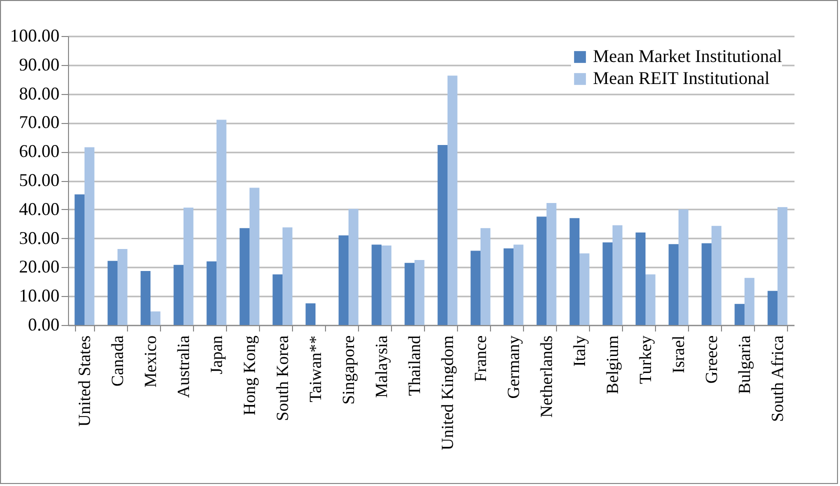 The height and width of the screenshot is (486, 840). Describe the element at coordinates (39, 180) in the screenshot. I see `y-tick-label: 50.00` at that location.